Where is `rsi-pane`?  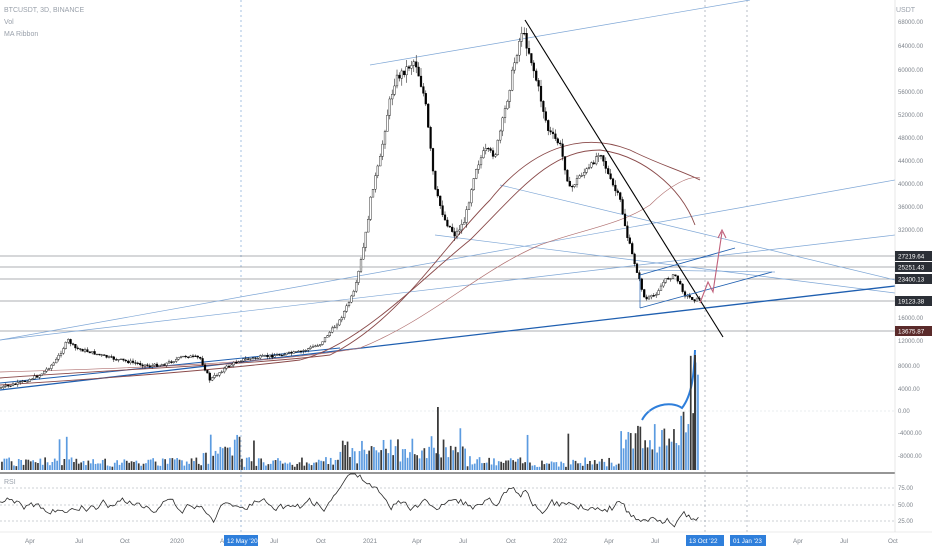 rsi-pane is located at coordinates (447, 500).